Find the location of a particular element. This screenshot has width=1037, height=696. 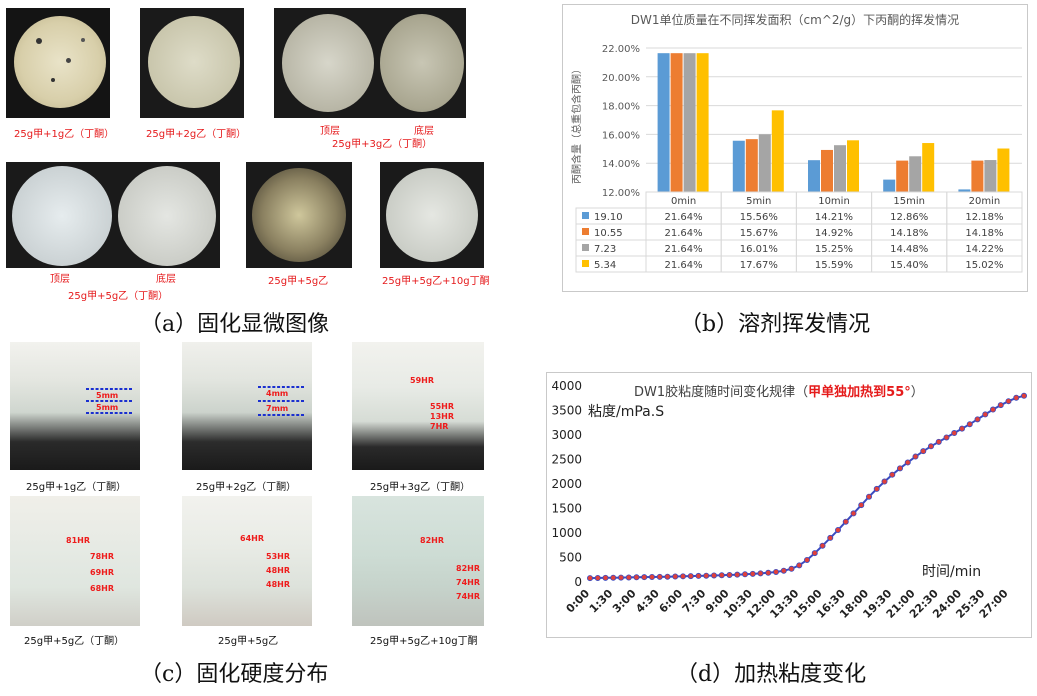

panel-c-caption: （c）固化硬度分布 is located at coordinates (234, 674).